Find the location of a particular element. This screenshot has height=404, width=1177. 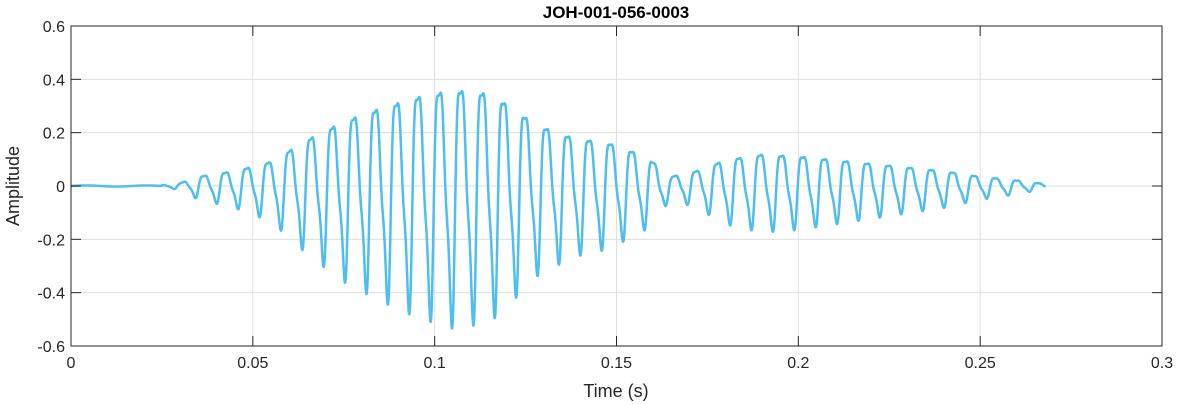

x-tick-label: 0.25 is located at coordinates (980, 363).